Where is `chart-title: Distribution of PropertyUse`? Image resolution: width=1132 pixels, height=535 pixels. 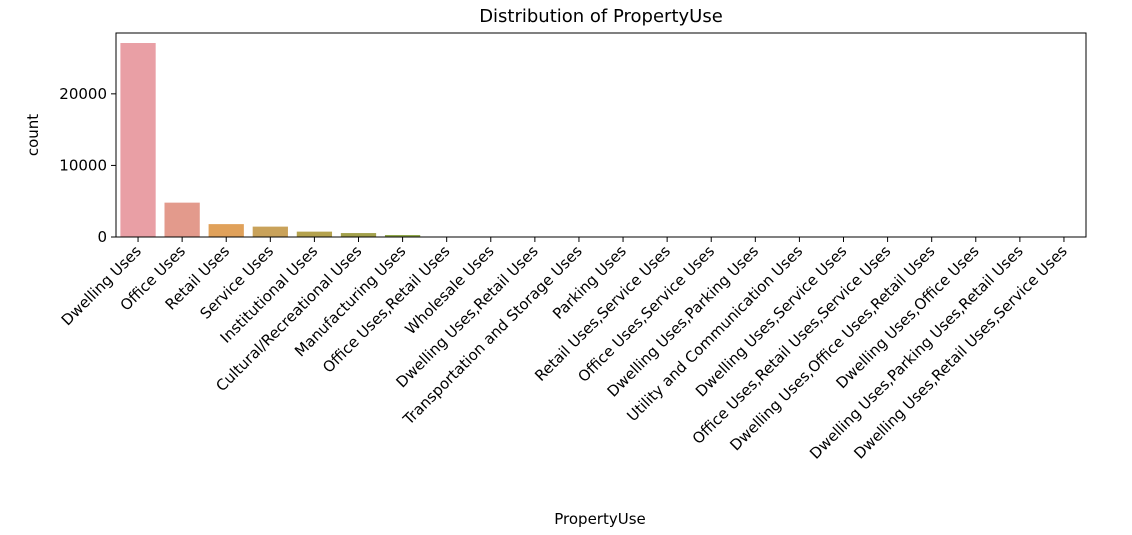
chart-title: Distribution of PropertyUse is located at coordinates (601, 16).